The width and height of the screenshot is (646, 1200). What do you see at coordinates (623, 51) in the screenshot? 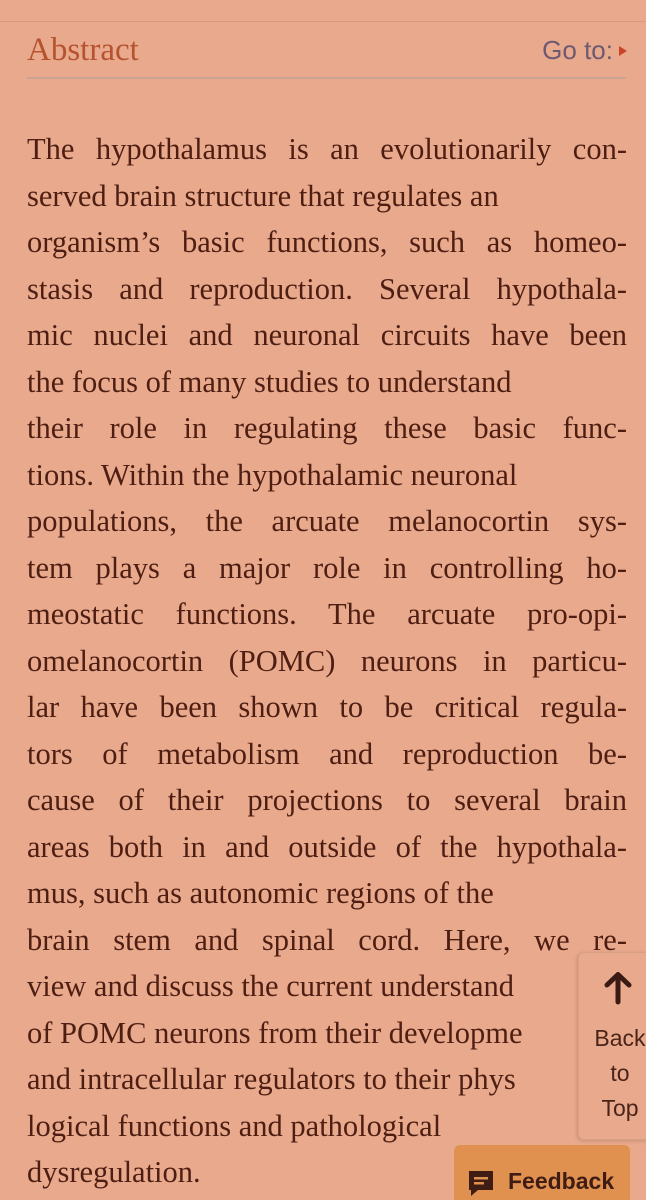
I see `triangle-right-icon` at bounding box center [623, 51].